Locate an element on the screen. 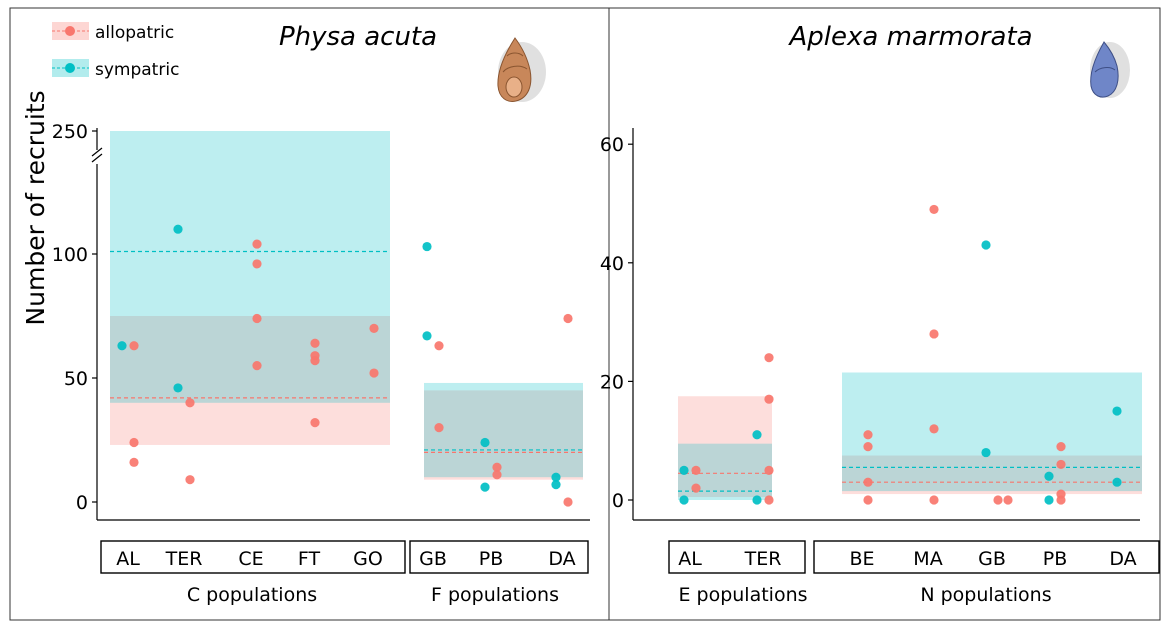  axis-break-gap is located at coordinates (97, 157).